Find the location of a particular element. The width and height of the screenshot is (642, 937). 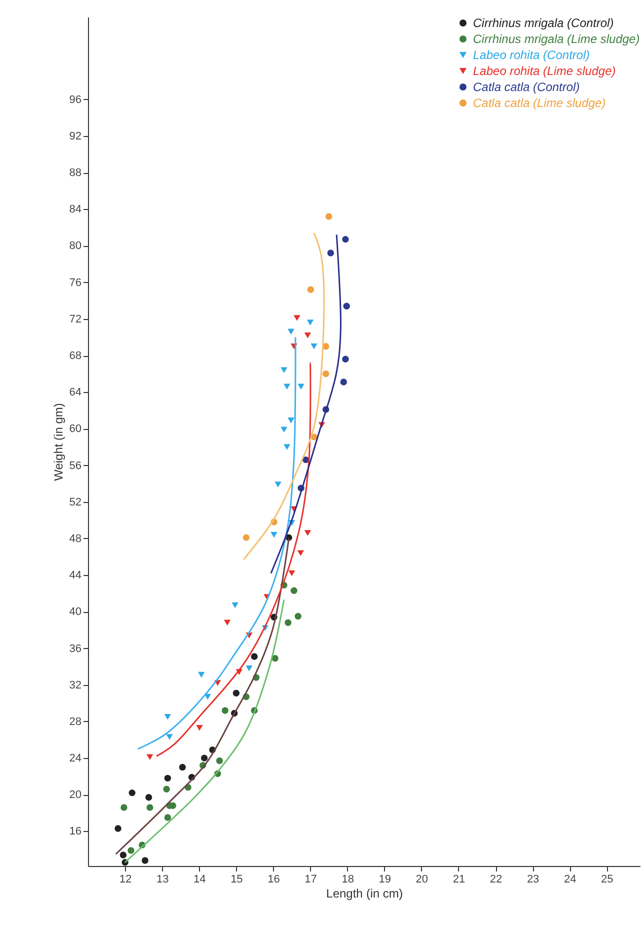

x-tick-label: 19 is located at coordinates (384, 880).